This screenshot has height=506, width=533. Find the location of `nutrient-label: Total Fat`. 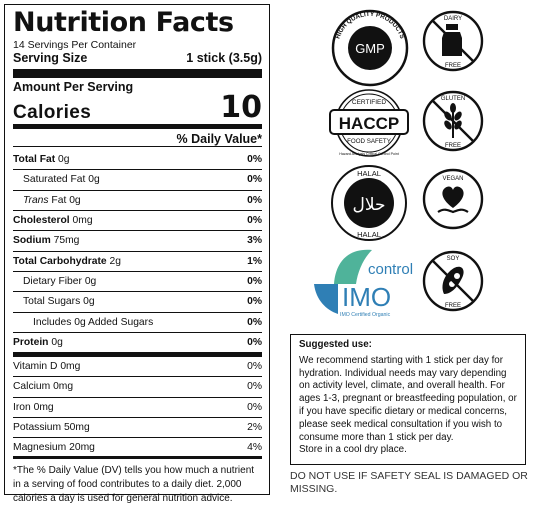

nutrient-label: Total Fat is located at coordinates (34, 159).